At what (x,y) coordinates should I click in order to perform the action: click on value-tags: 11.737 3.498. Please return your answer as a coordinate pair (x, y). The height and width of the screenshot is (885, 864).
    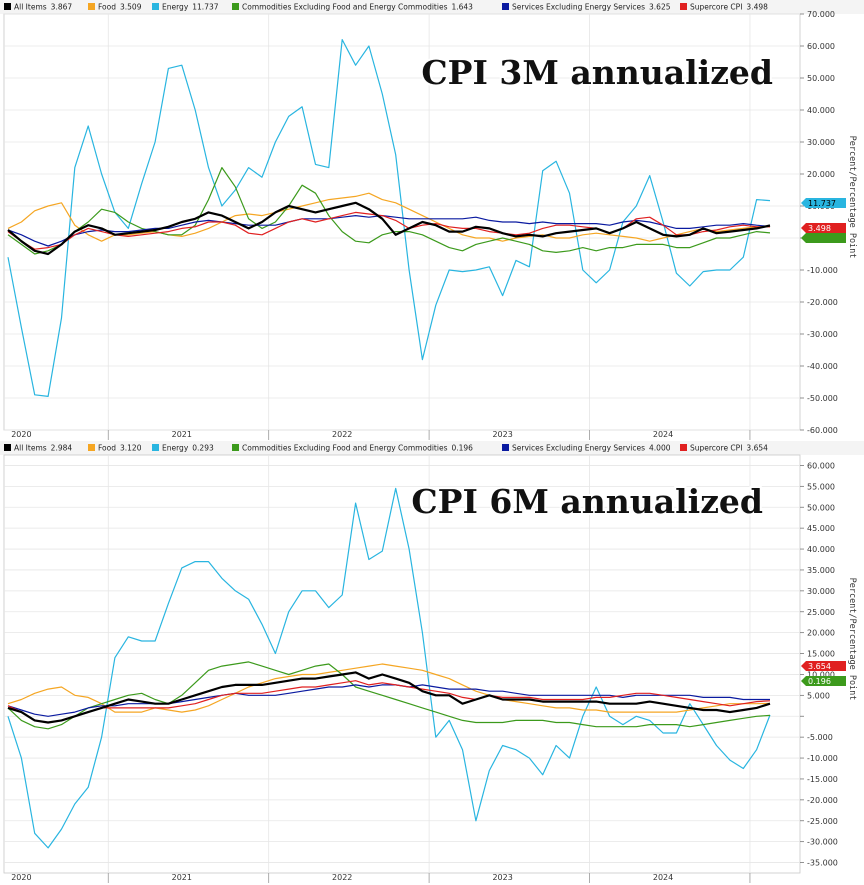
    Looking at the image, I should click on (823, 220).